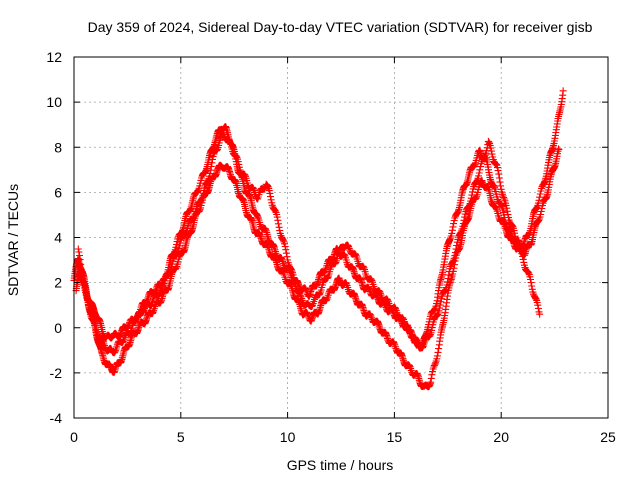  What do you see at coordinates (56, 418) in the screenshot?
I see `y-tick-label: -4` at bounding box center [56, 418].